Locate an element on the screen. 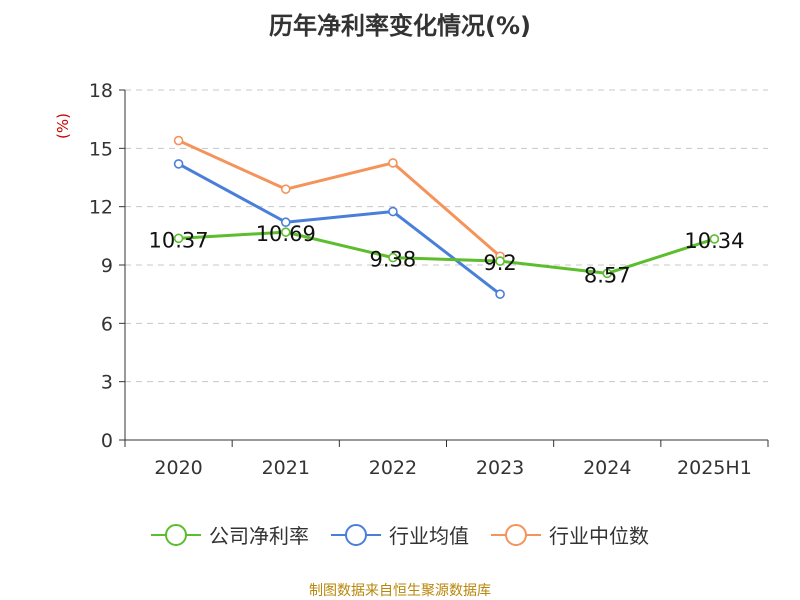 The image size is (800, 600). data-labels: 10.37 10.69 9.38 9.2 8.57 10.34 is located at coordinates (447, 254).